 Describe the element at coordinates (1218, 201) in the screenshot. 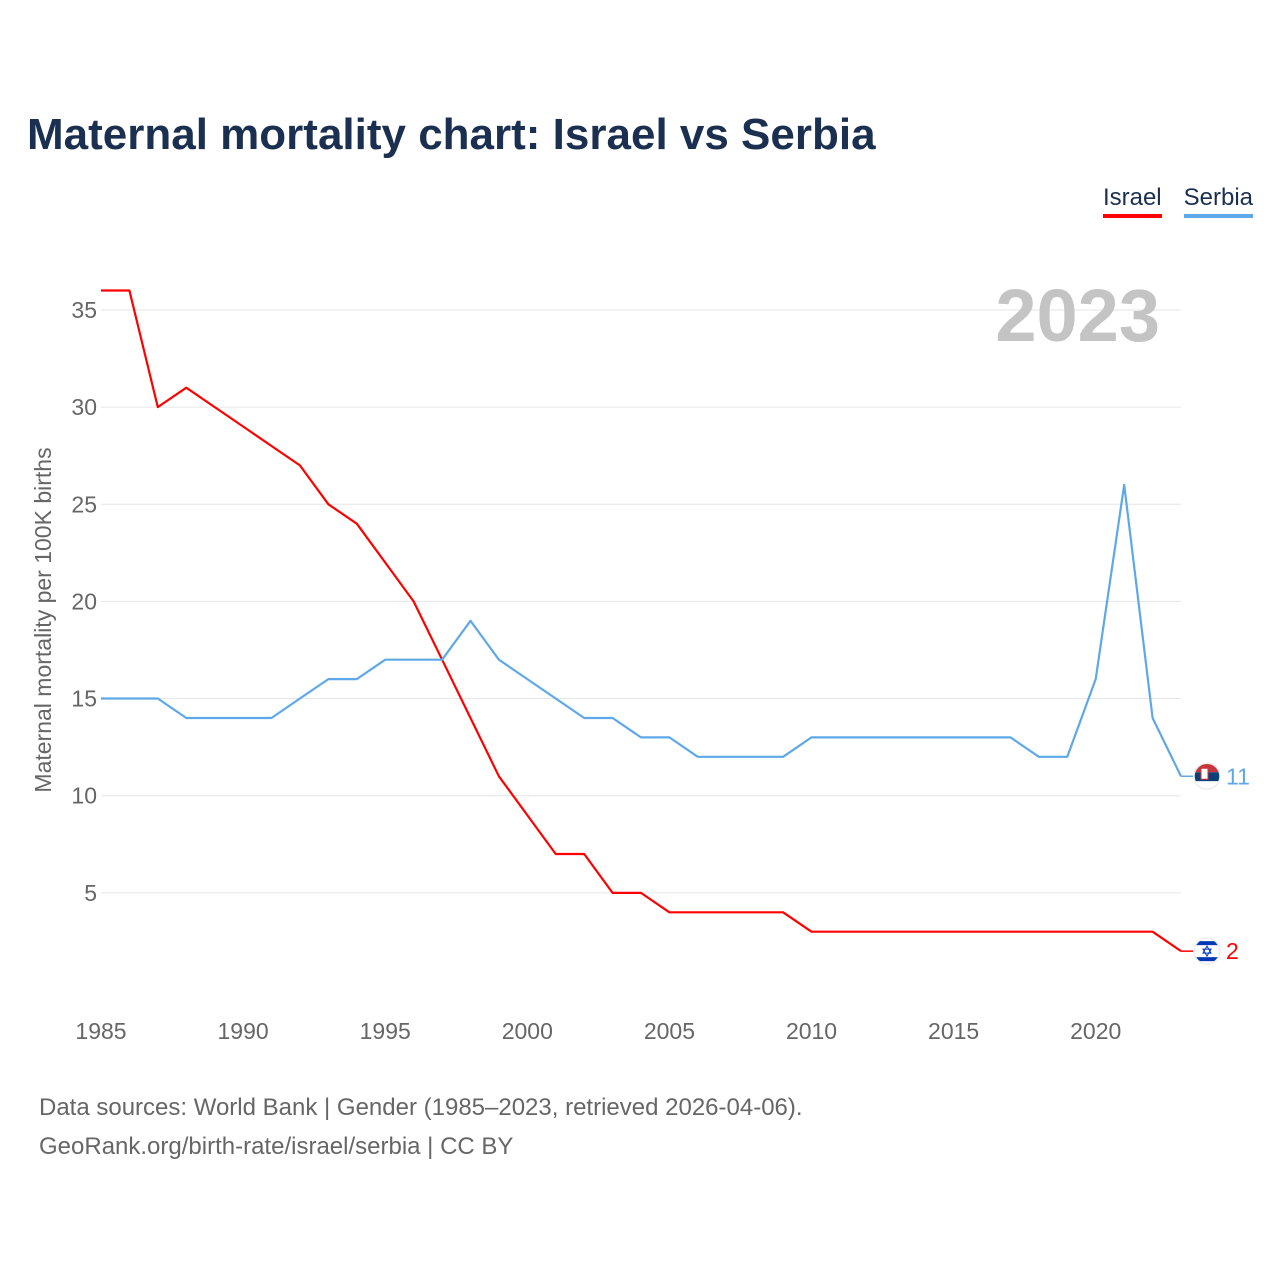

I see `legend-item-serbia: Serbia` at that location.